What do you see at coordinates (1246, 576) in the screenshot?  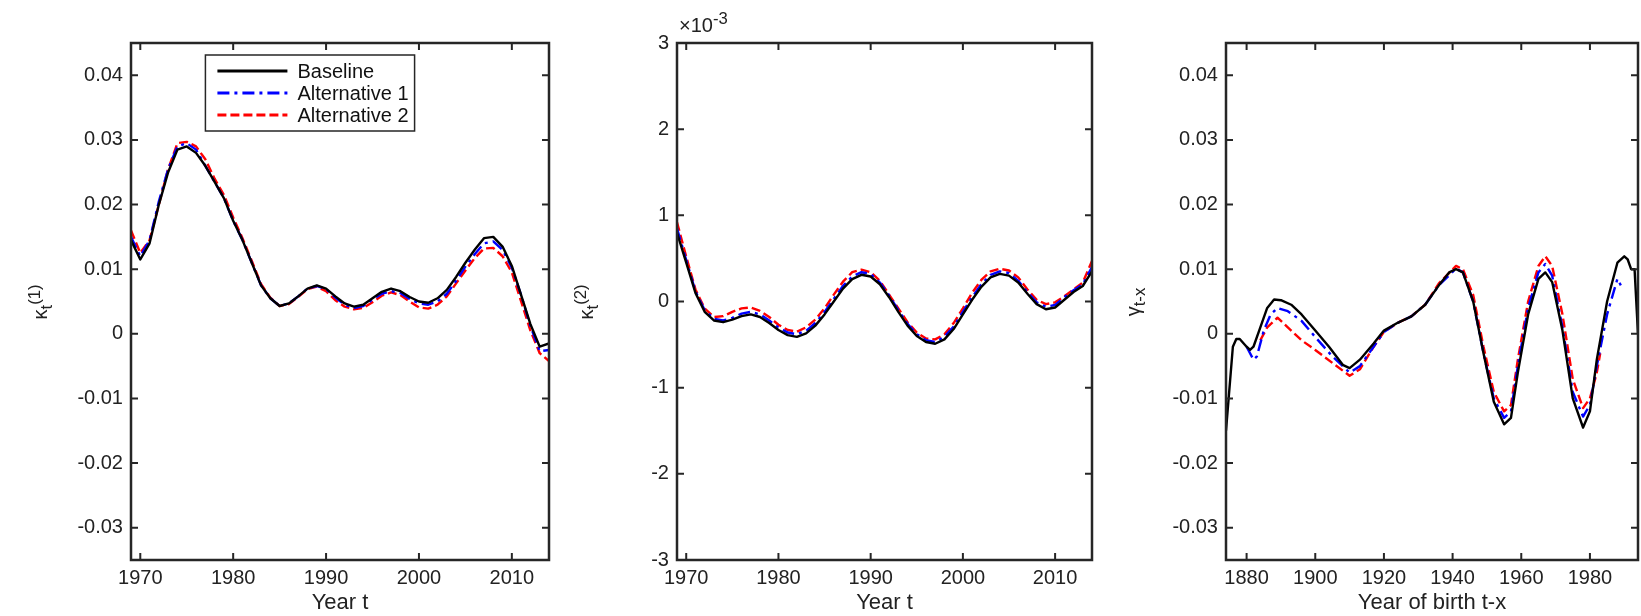 I see `x-tick-label: 1880` at bounding box center [1246, 576].